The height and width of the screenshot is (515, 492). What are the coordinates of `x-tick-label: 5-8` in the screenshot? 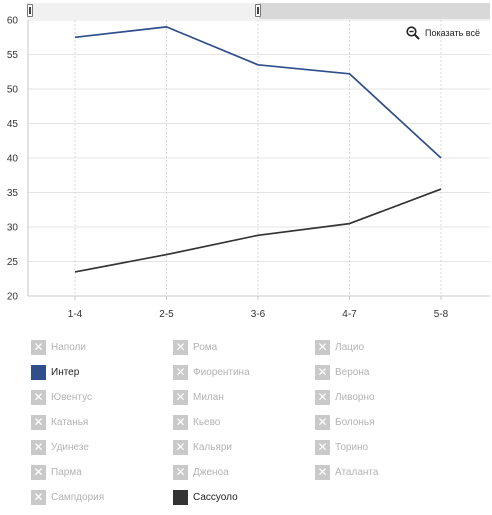 It's located at (441, 314).